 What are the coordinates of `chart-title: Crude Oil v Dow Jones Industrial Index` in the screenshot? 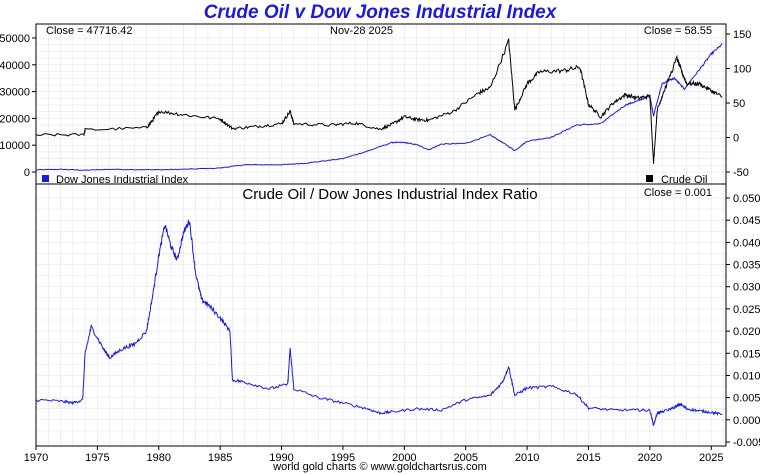 It's located at (380, 12).